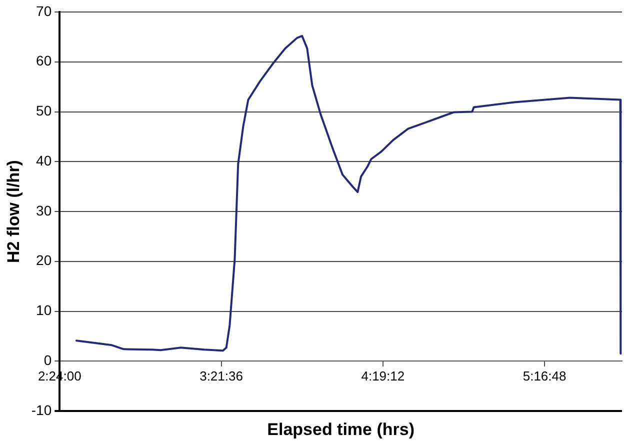 The image size is (624, 441). Describe the element at coordinates (44, 160) in the screenshot. I see `y-tick-label: 40` at that location.